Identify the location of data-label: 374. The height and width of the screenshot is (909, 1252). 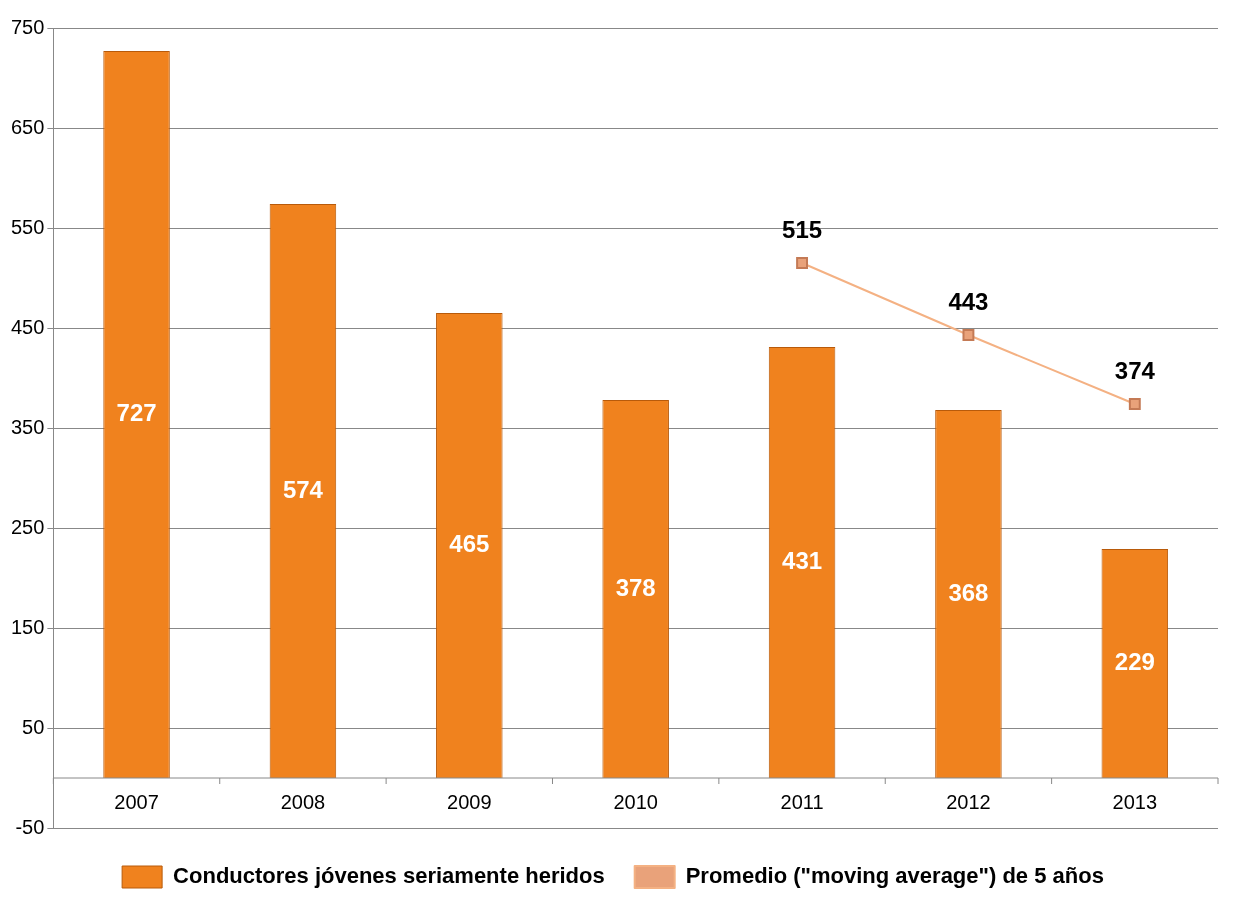
(1135, 370).